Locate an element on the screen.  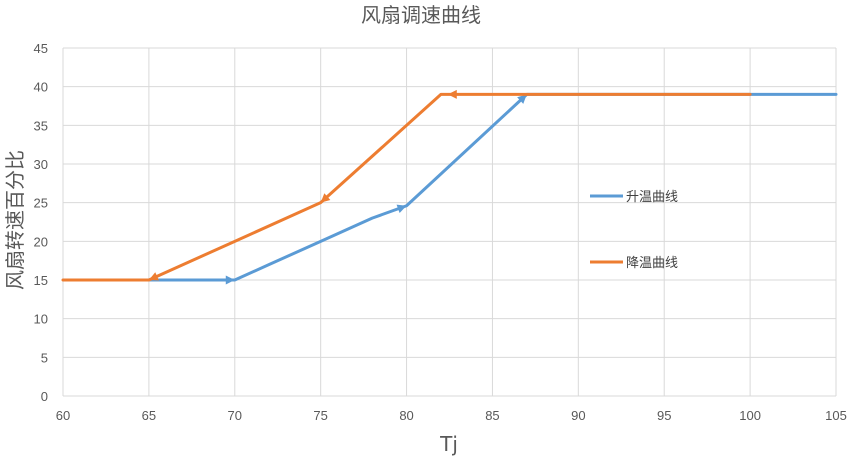
y-tick-label: 25 is located at coordinates (41, 203).